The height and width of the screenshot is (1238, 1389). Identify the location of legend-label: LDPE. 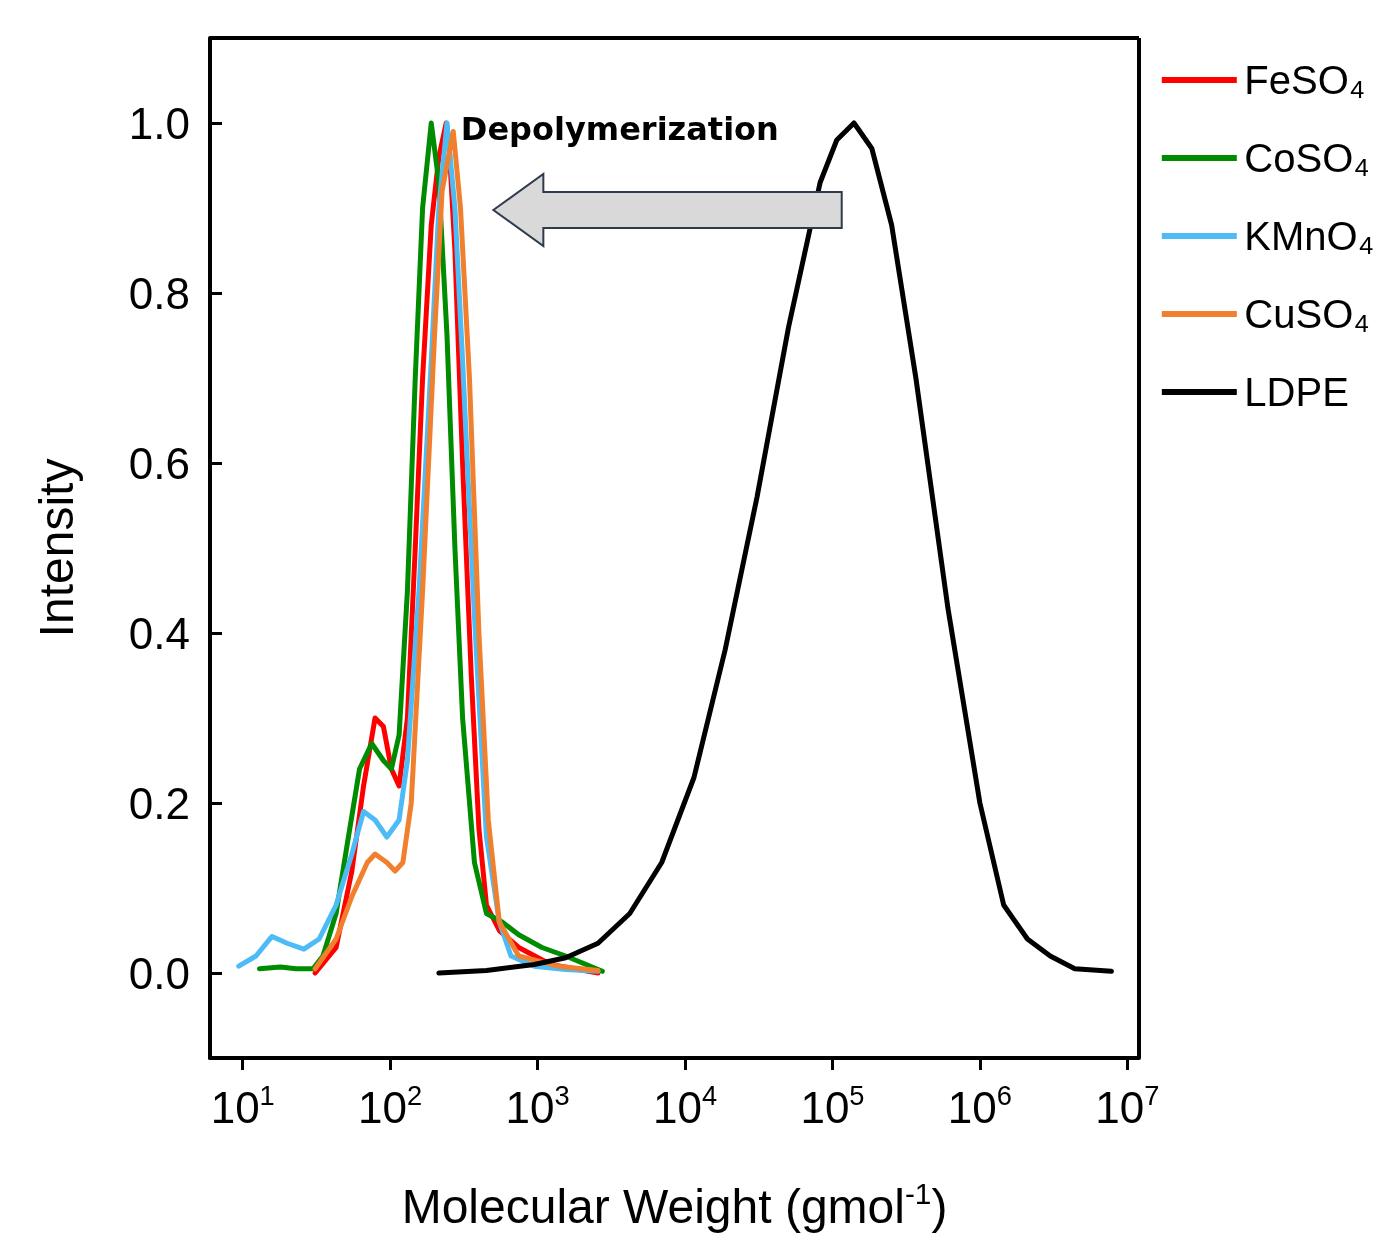
(1296, 392).